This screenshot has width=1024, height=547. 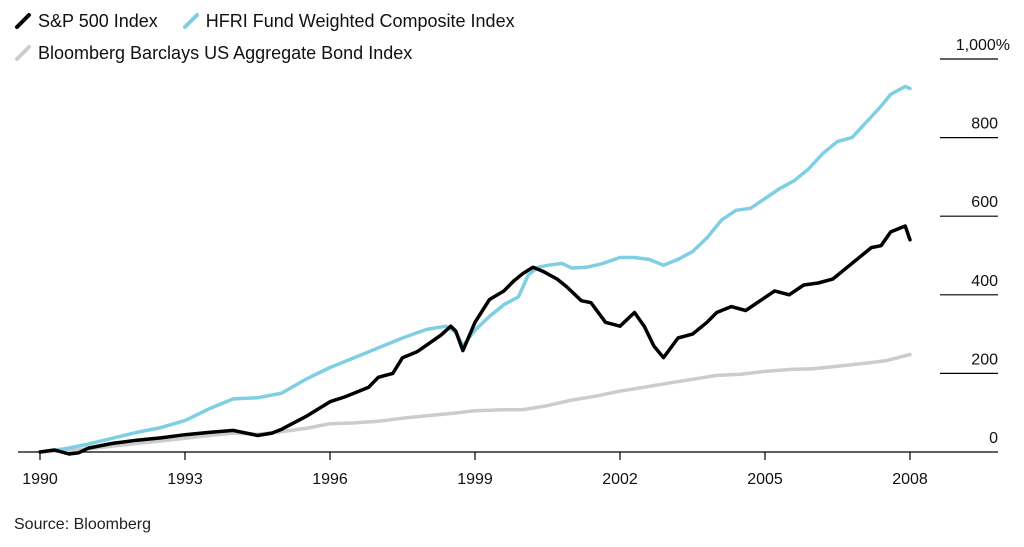 I want to click on legend-swatch-bond, so click(x=23, y=53).